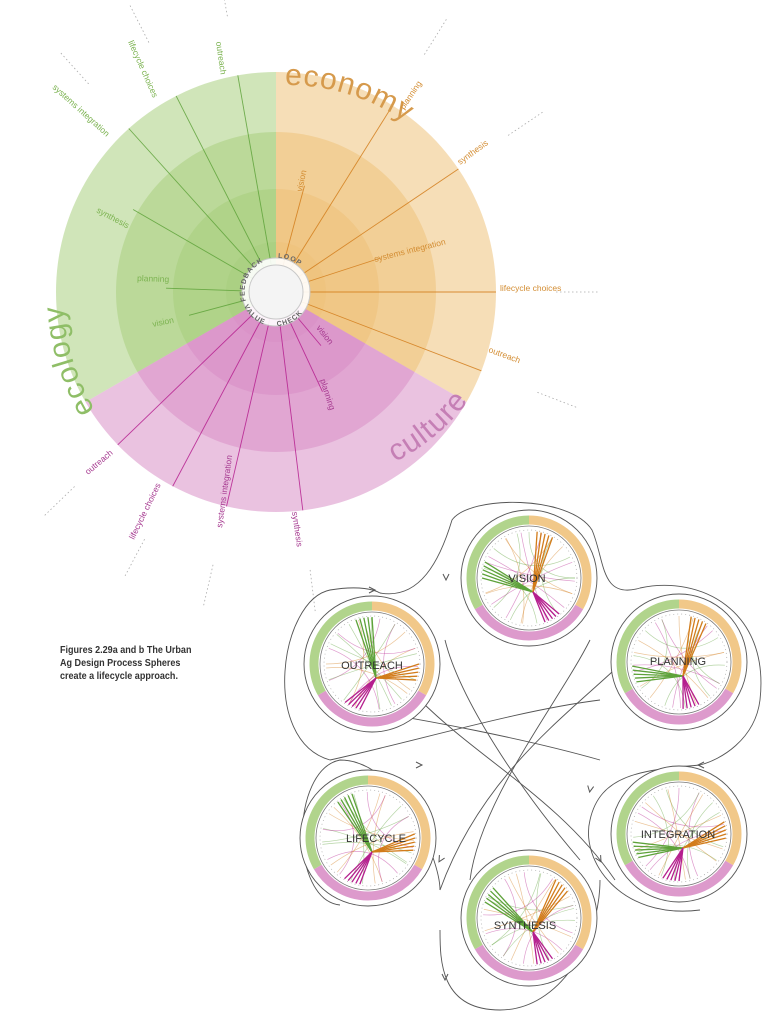 This screenshot has width=781, height=1024. I want to click on spoke-culture-outreach, so click(197, 368).